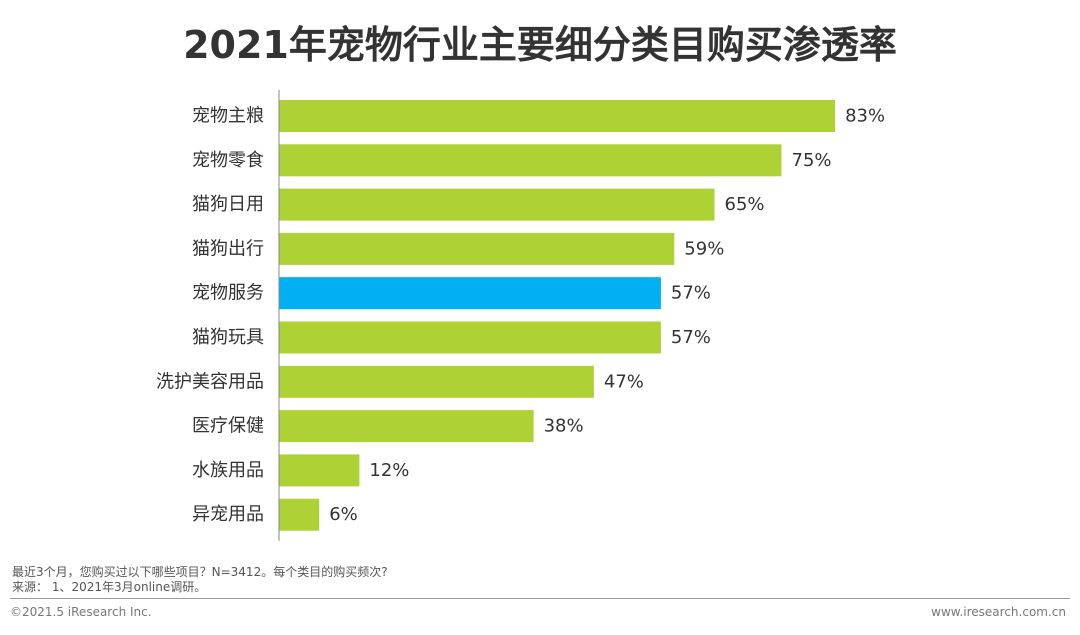 Image resolution: width=1080 pixels, height=635 pixels. What do you see at coordinates (865, 116) in the screenshot?
I see `value-label: 83%` at bounding box center [865, 116].